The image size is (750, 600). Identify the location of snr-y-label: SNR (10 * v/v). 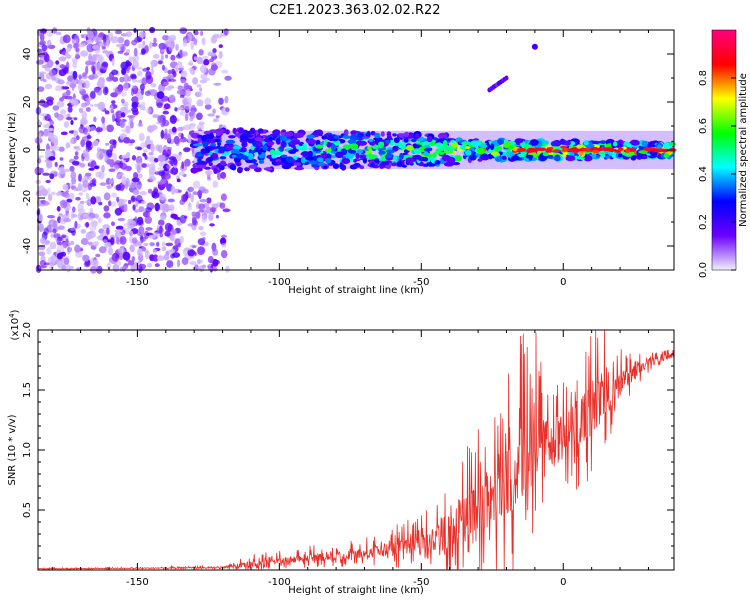
(12, 449).